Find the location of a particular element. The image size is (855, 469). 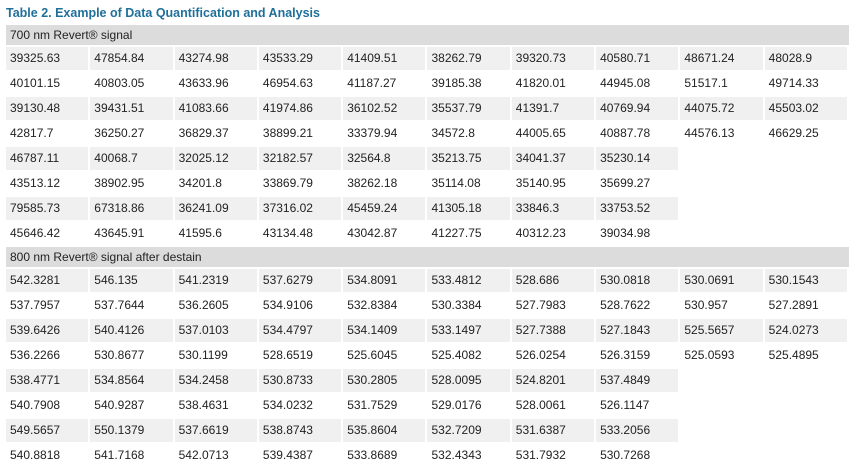

table-cell: 40887.78 is located at coordinates (638, 134).